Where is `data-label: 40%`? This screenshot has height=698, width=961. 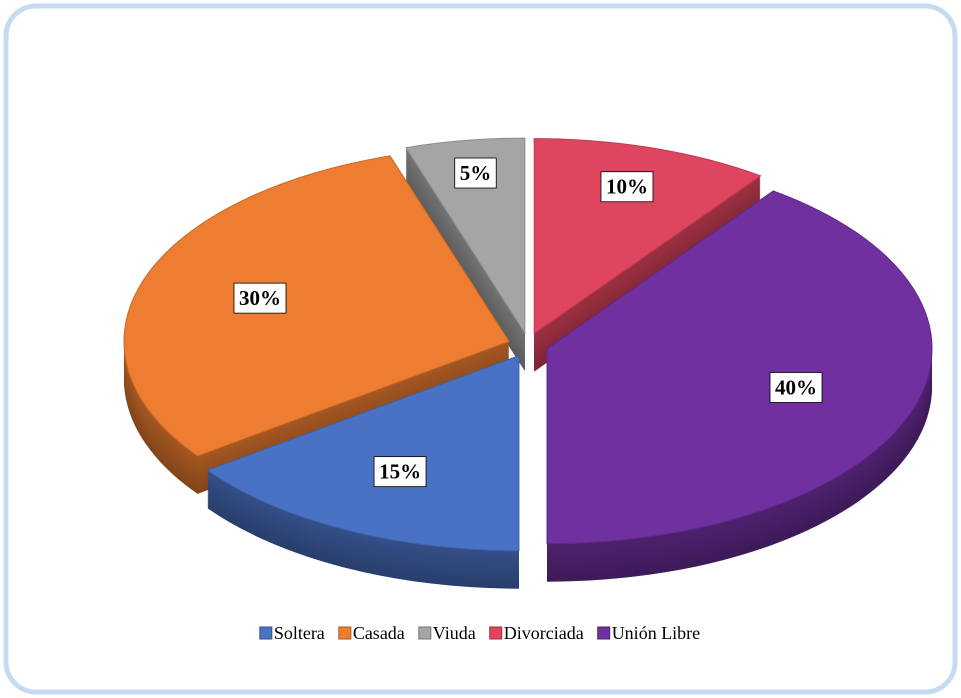 data-label: 40% is located at coordinates (796, 387).